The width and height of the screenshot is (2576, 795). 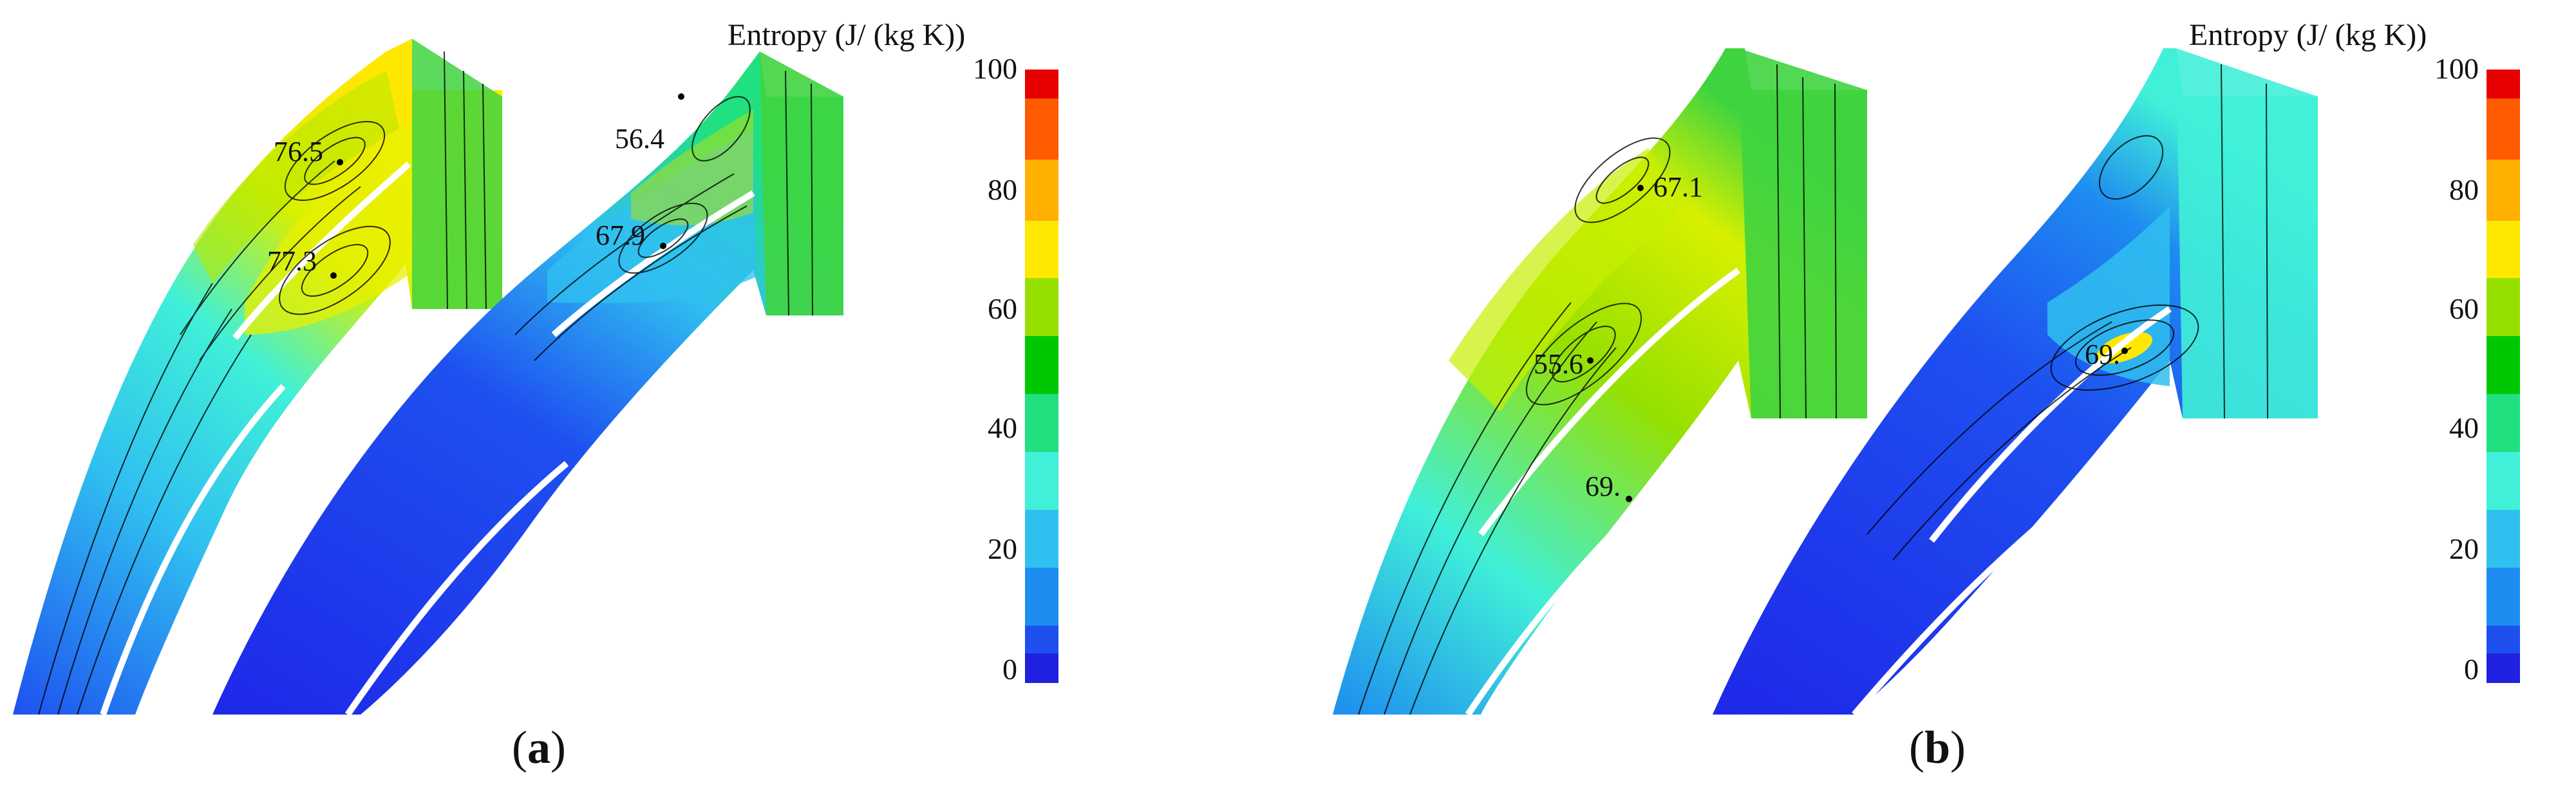 What do you see at coordinates (620, 235) in the screenshot?
I see `probe-label: 67.9` at bounding box center [620, 235].